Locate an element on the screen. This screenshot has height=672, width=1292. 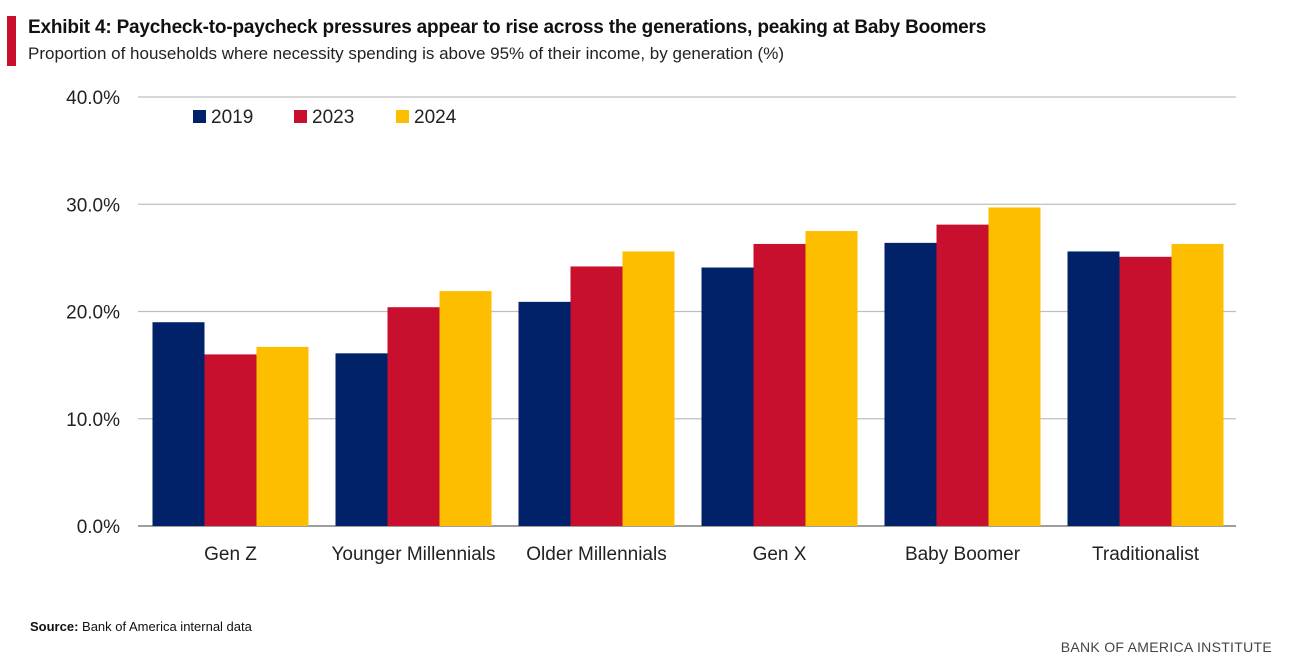
bar-2019-traditionalist is located at coordinates (1093, 388).